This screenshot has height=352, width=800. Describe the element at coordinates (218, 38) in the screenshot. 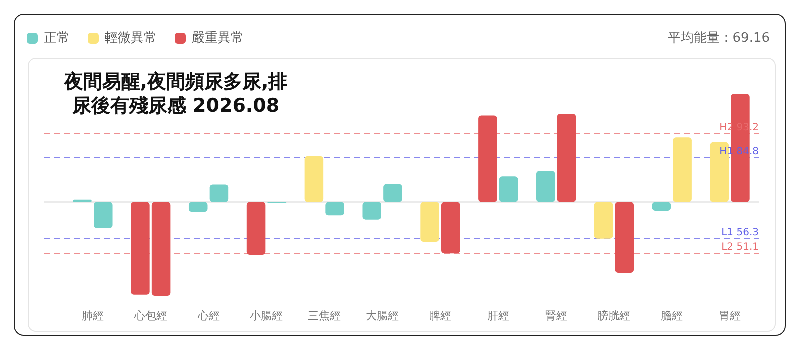

I see `legend-label: 嚴重異常` at that location.